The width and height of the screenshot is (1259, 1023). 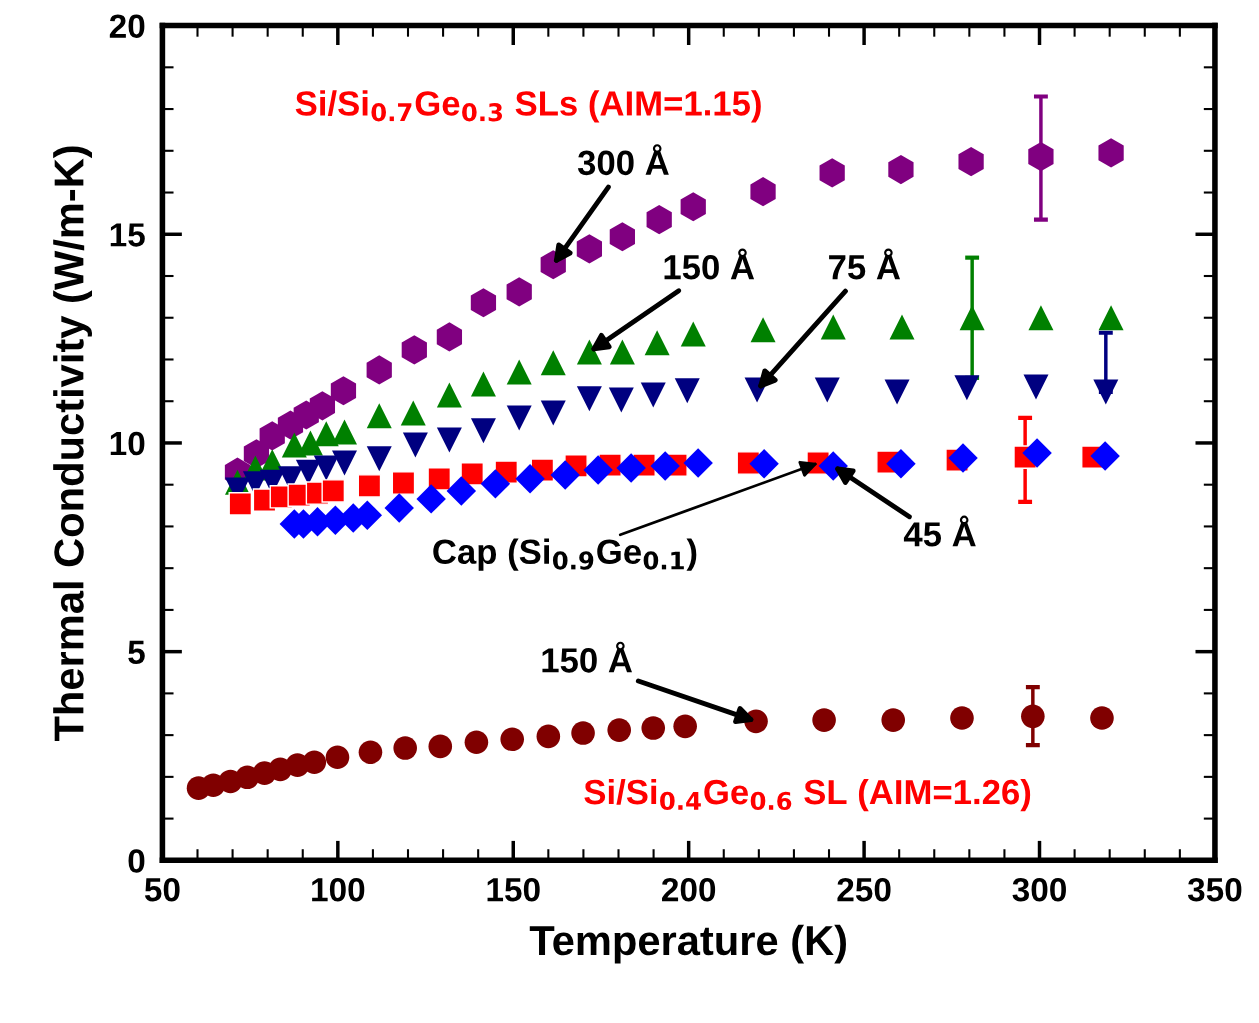 I want to click on x-axis-title: Temperature (K), so click(x=687, y=944).